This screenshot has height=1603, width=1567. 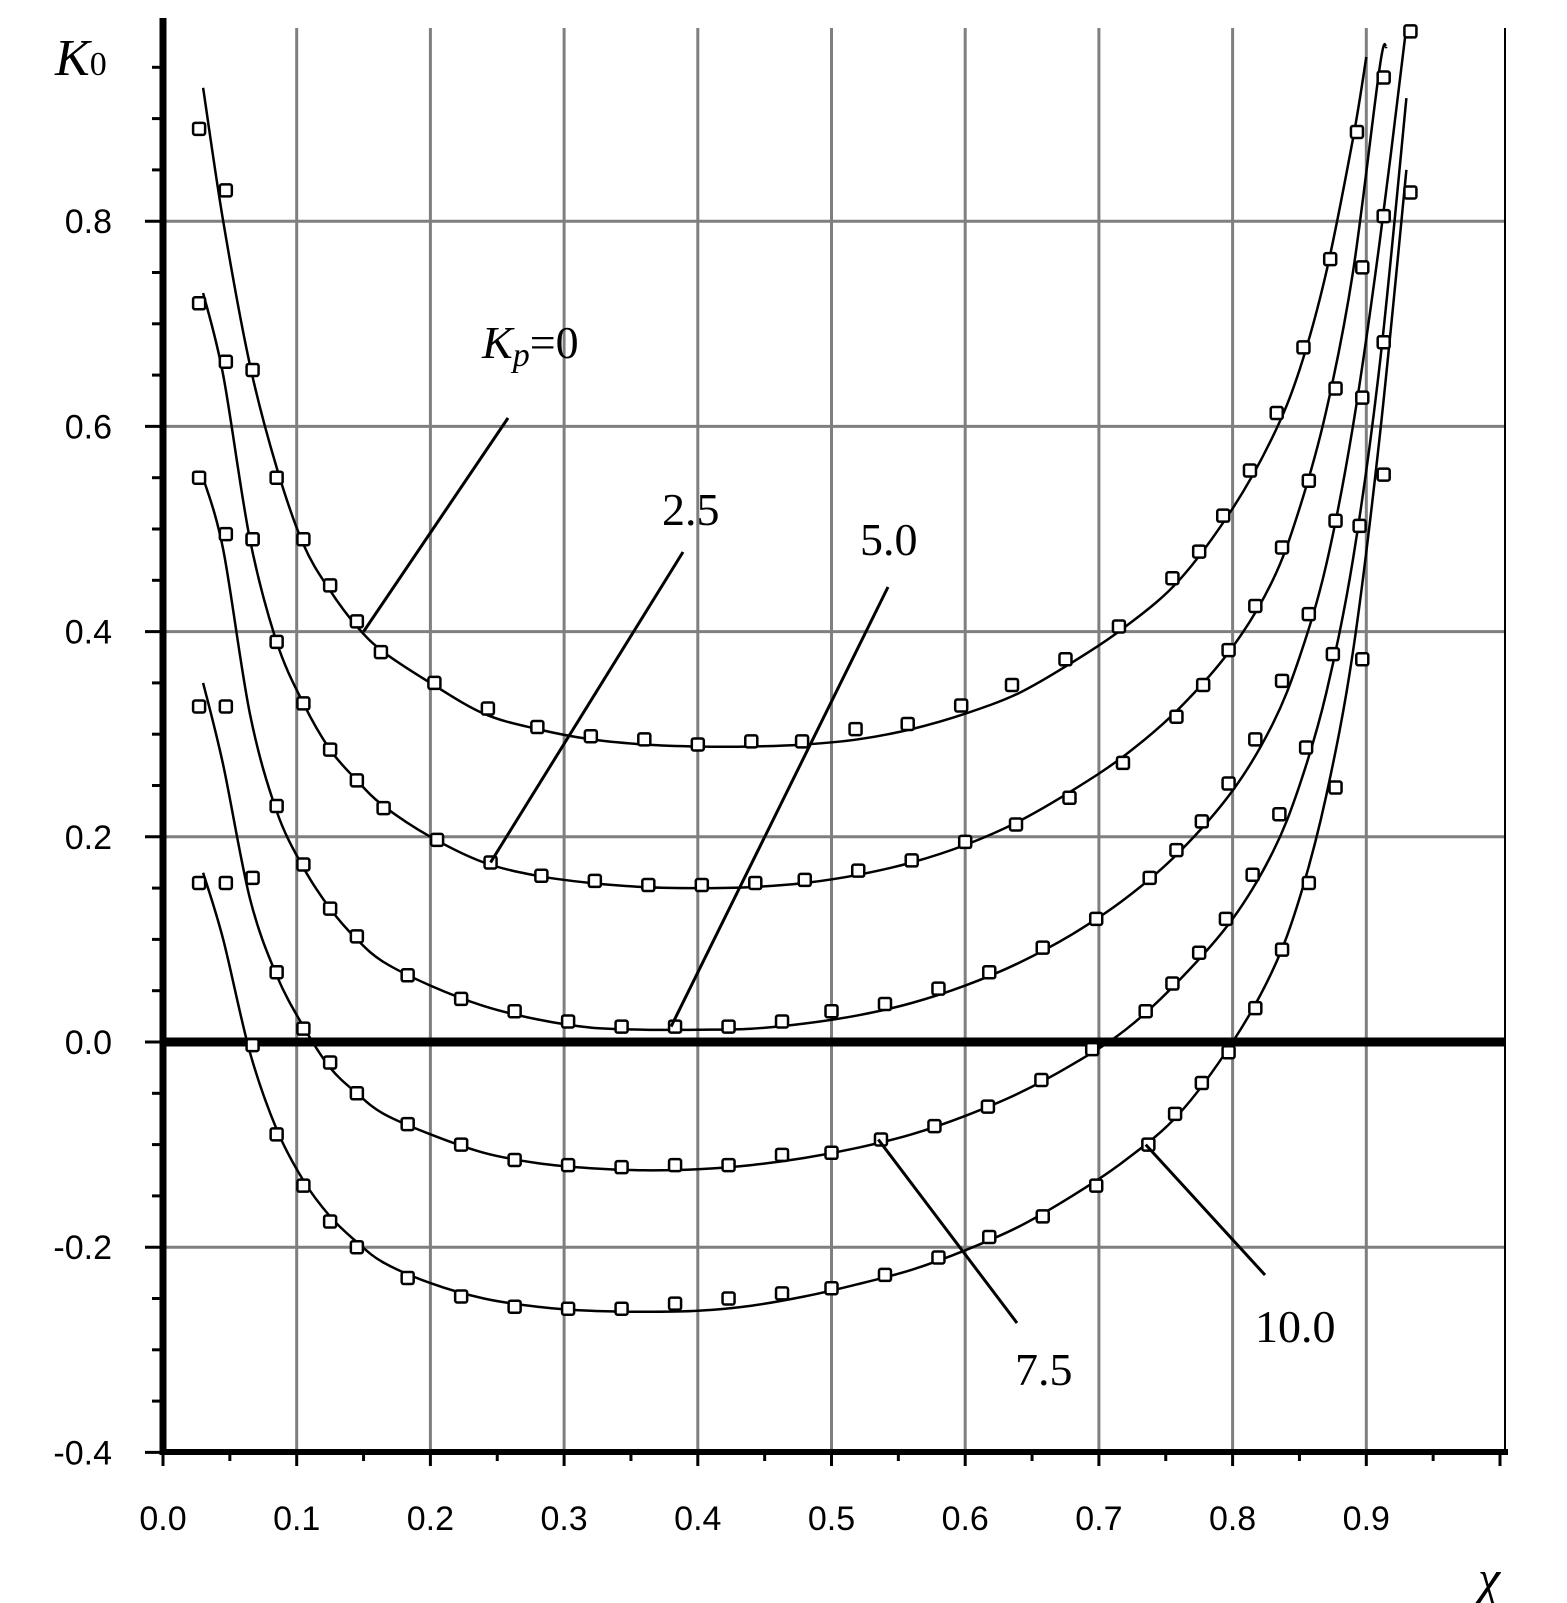 What do you see at coordinates (82, 1248) in the screenshot?
I see `y-tick-label: -0.2` at bounding box center [82, 1248].